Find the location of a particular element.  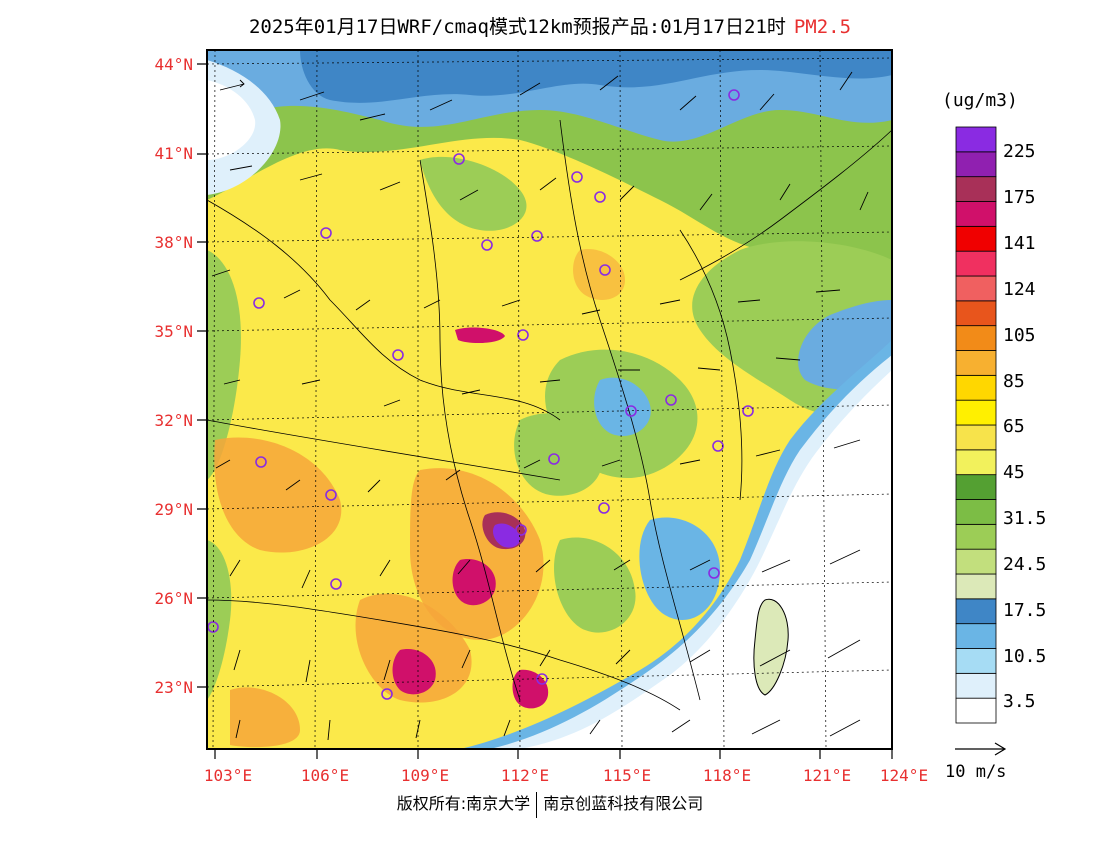

lon-label-112: 112°E is located at coordinates (525, 775).